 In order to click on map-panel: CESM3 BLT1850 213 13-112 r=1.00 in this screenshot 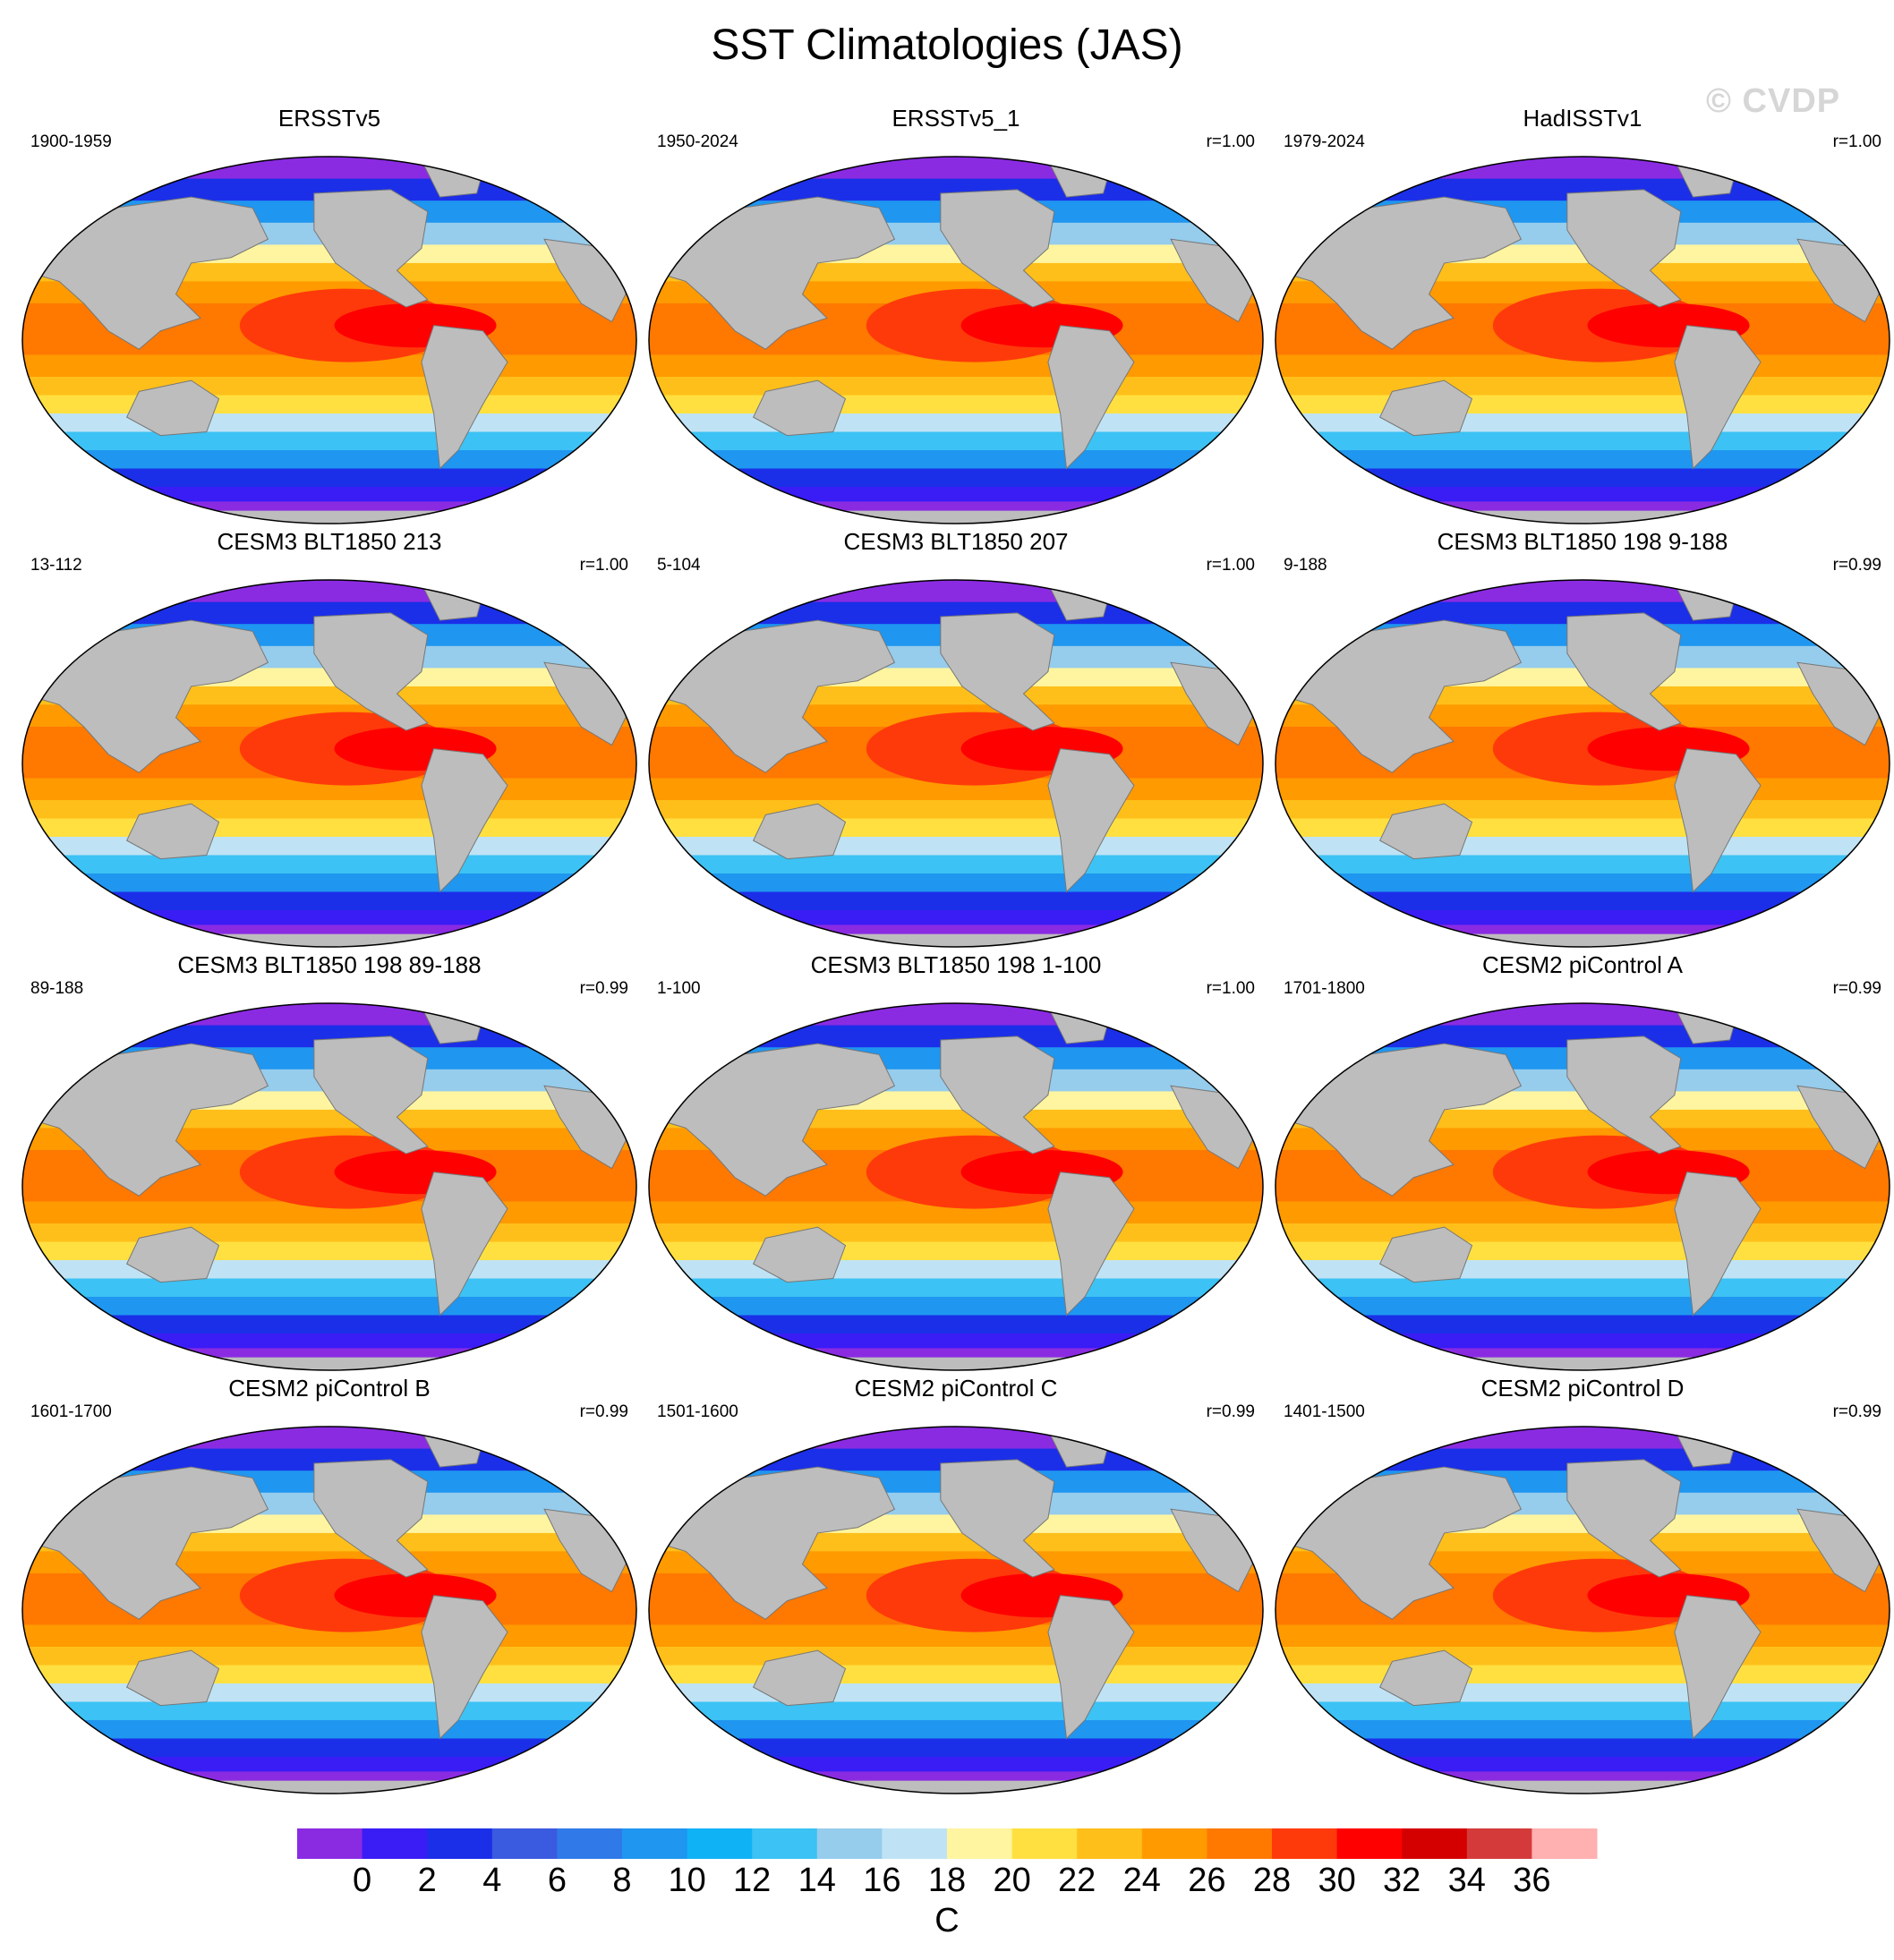, I will do `click(330, 739)`.